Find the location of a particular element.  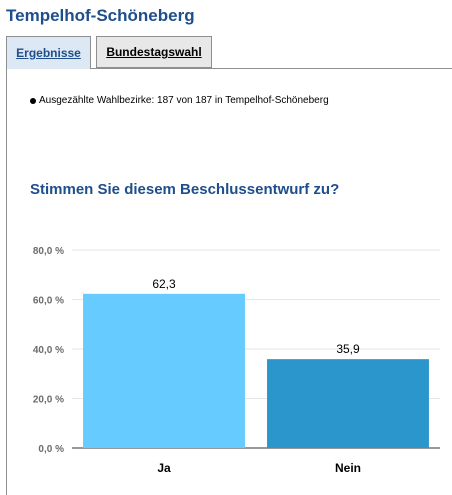

data-label: 35,9 is located at coordinates (348, 349).